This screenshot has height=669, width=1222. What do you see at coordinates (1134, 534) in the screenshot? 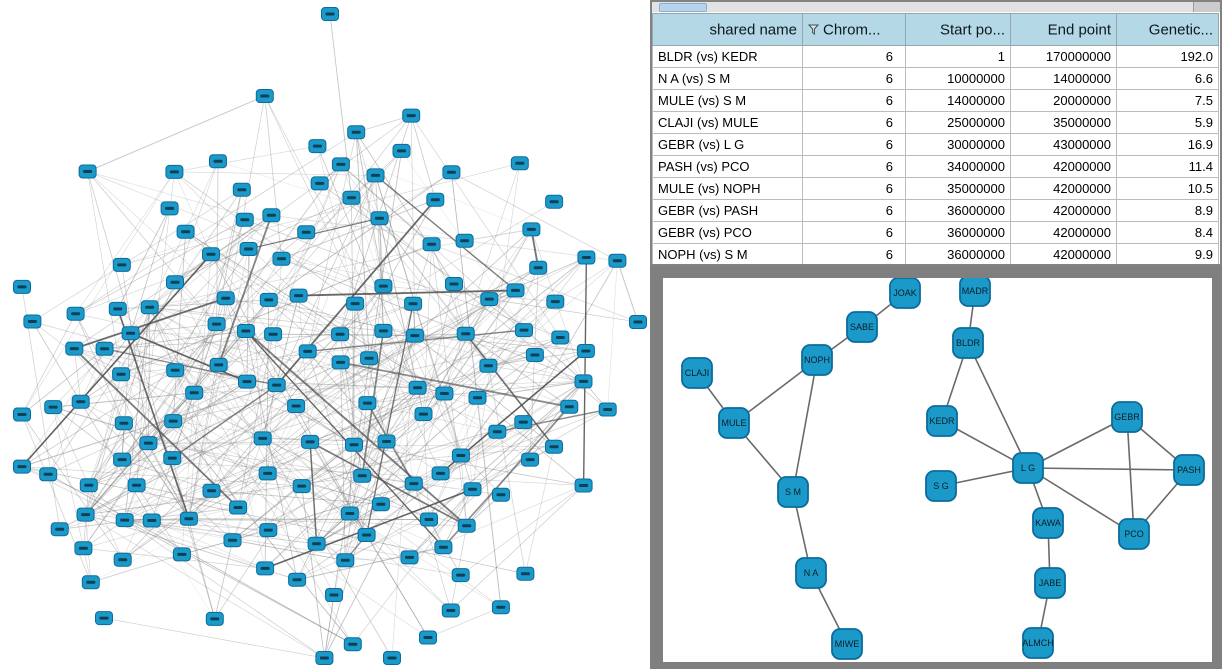
I see `network-node-PCO: PCO` at bounding box center [1134, 534].